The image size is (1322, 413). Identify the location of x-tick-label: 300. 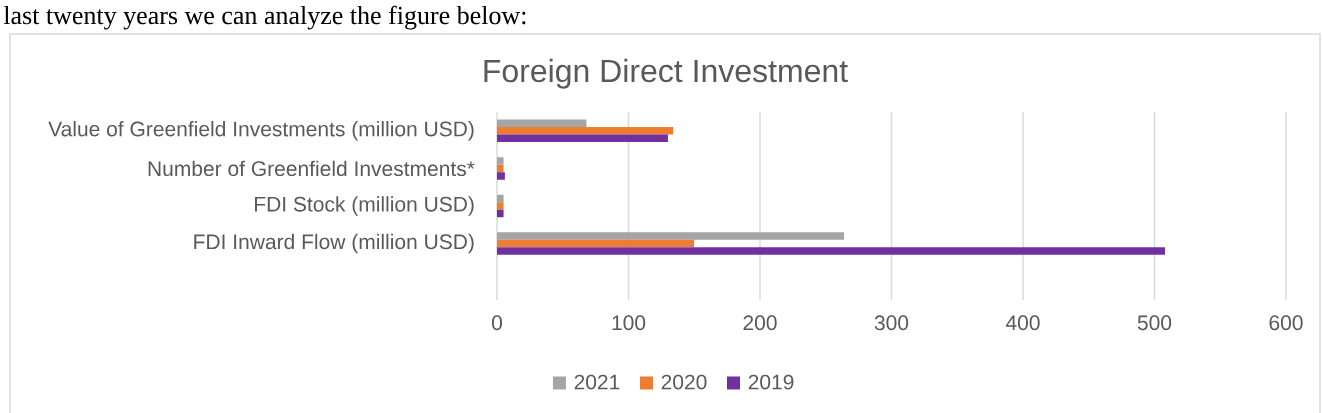
(891, 323).